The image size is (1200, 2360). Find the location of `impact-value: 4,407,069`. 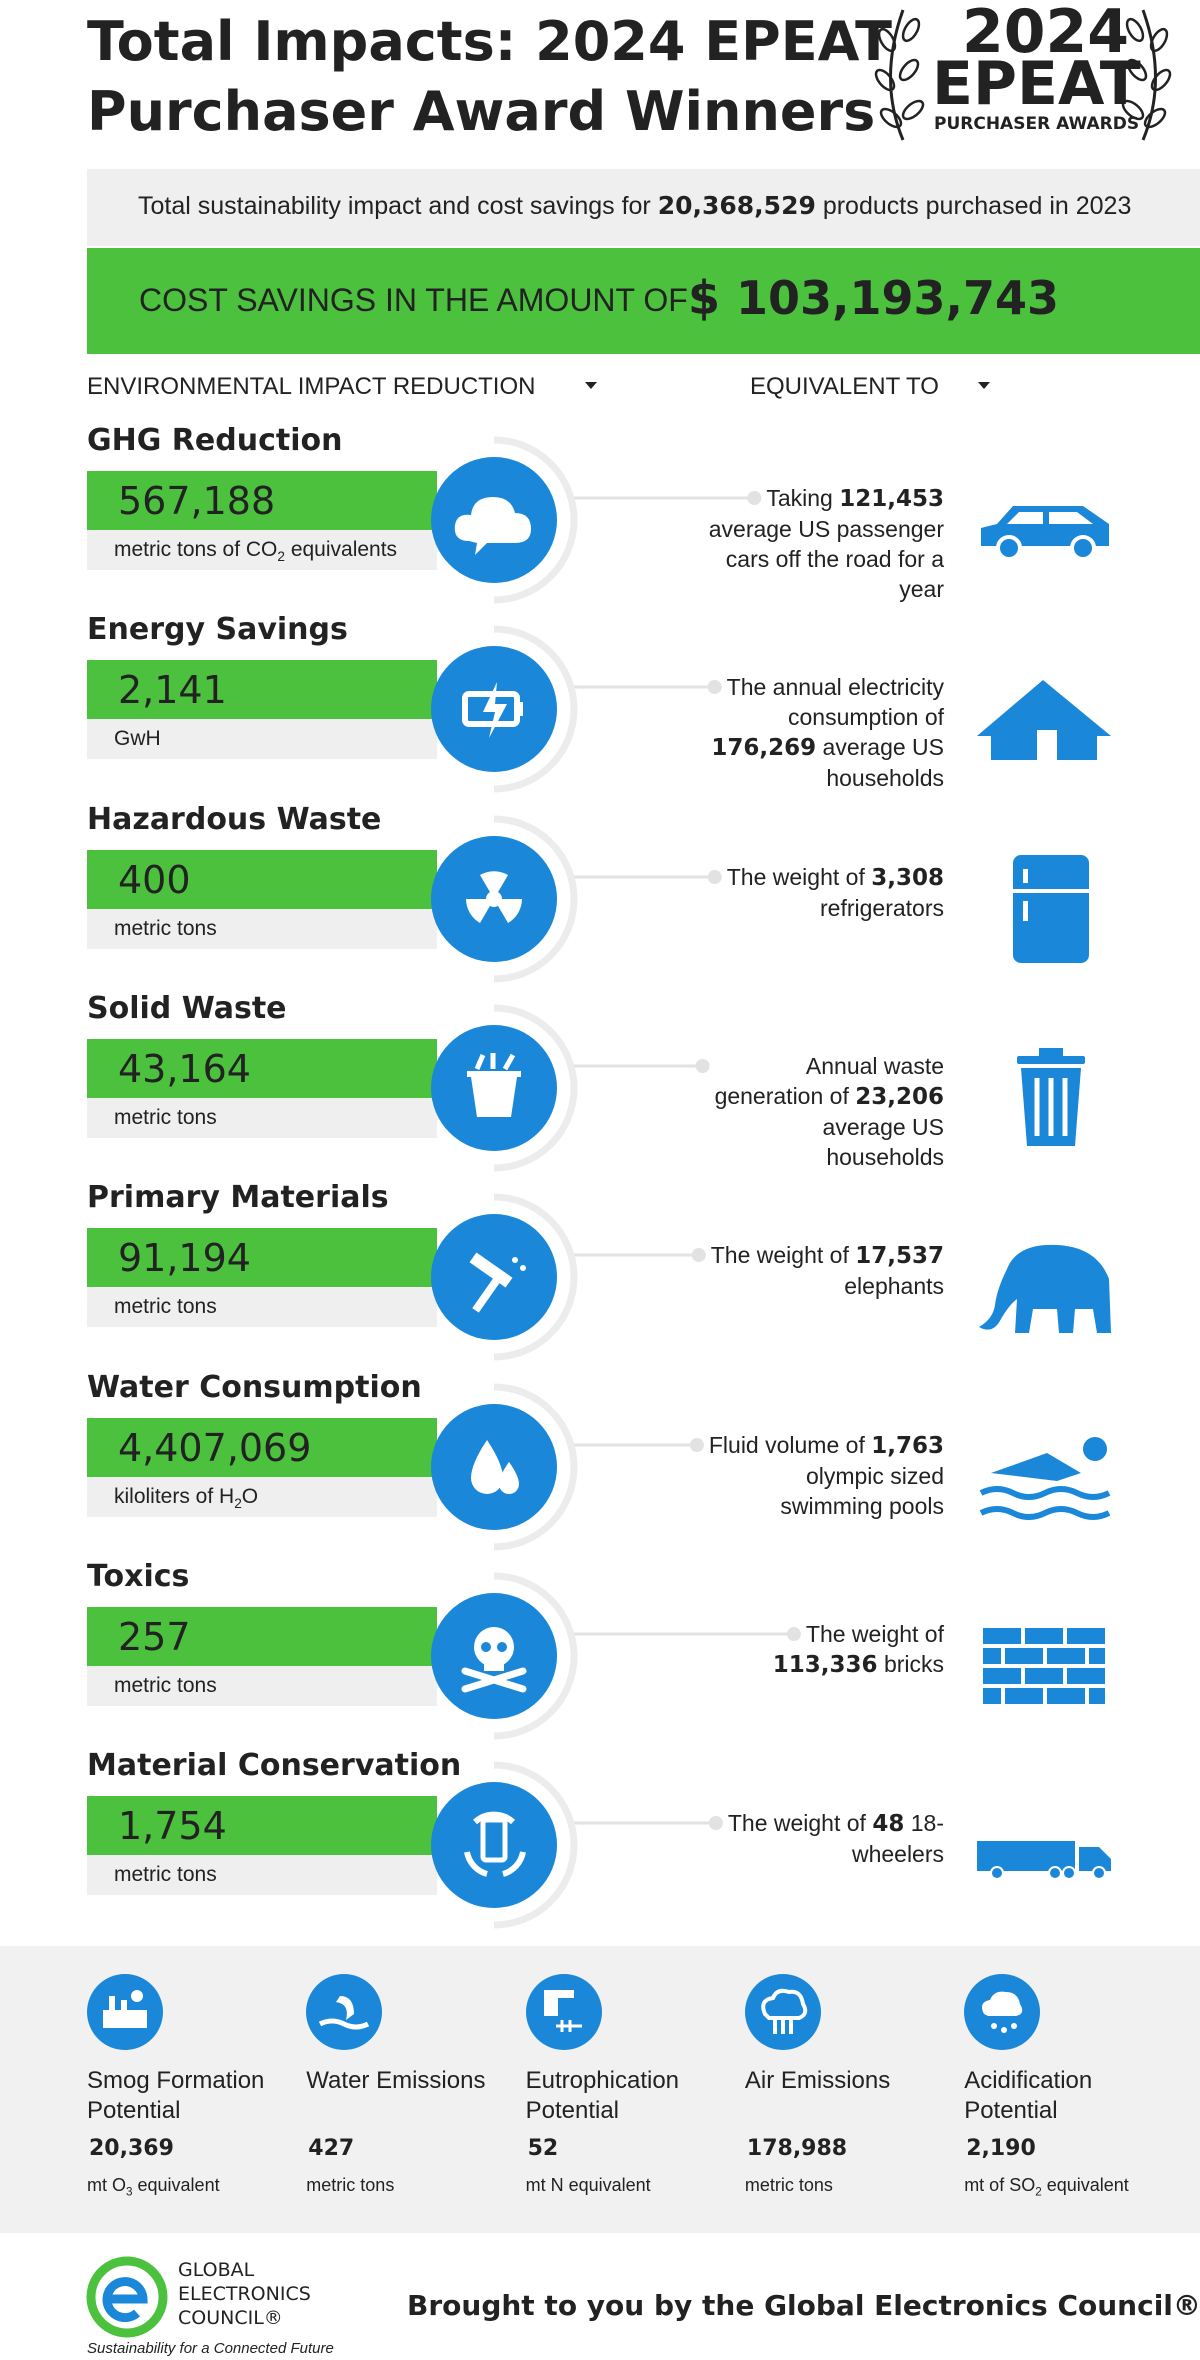

impact-value: 4,407,069 is located at coordinates (215, 1447).